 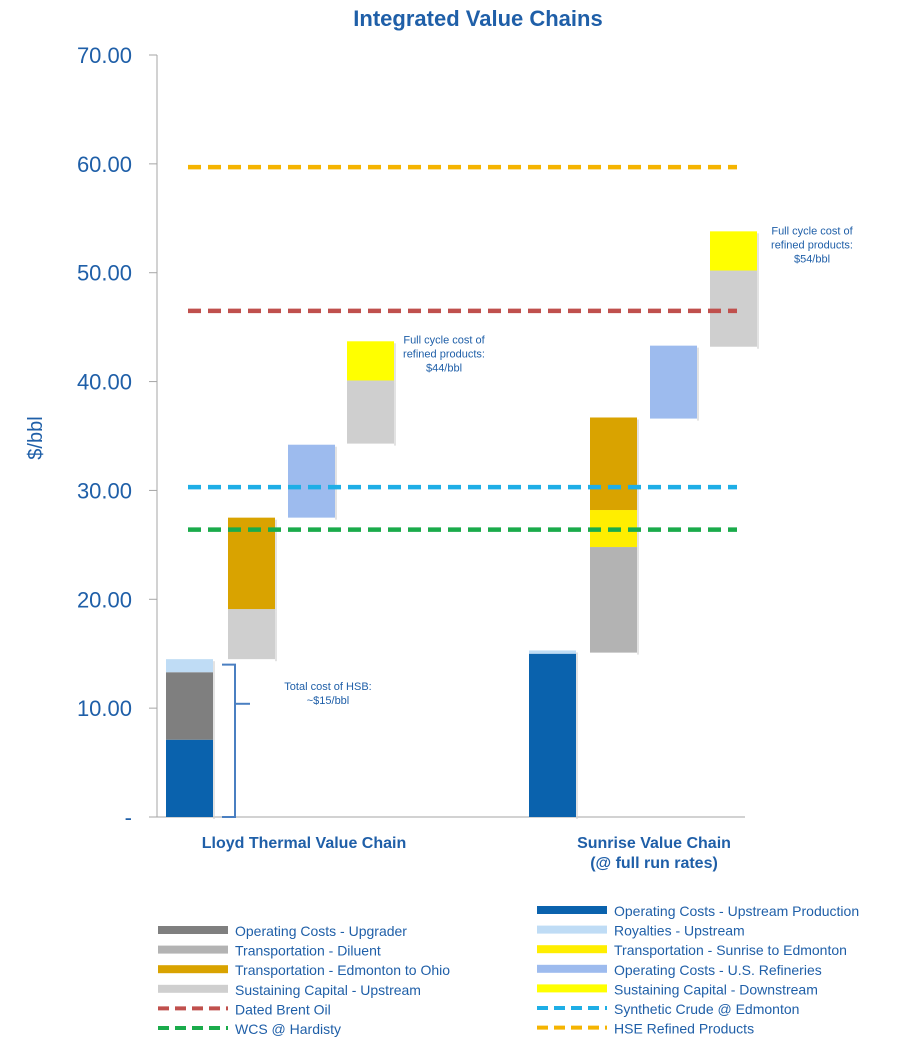 I want to click on legend-label: Transportation - Sunrise to Edmonton, so click(x=730, y=950).